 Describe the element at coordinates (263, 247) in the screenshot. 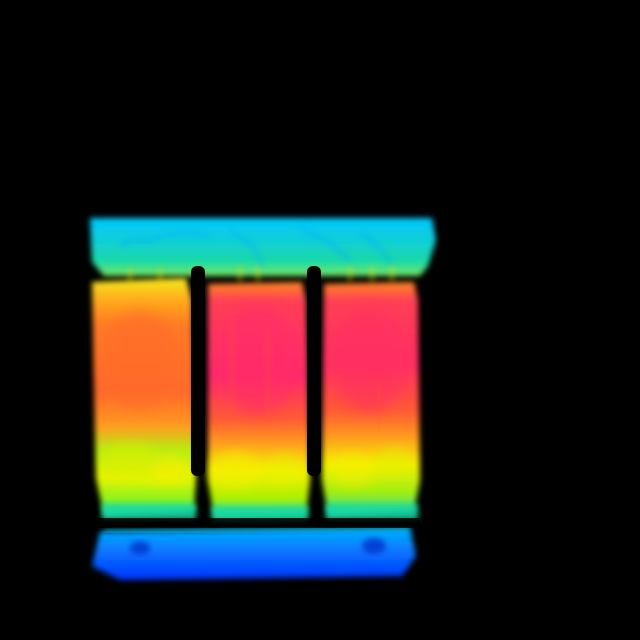

I see `top-yoke` at that location.